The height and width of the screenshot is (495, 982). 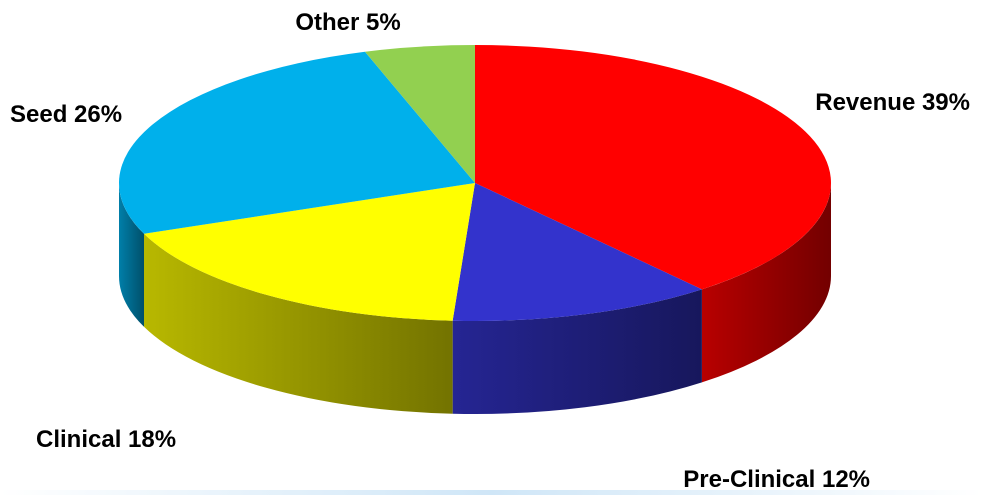 What do you see at coordinates (309, 252) in the screenshot?
I see `slice-clinical` at bounding box center [309, 252].